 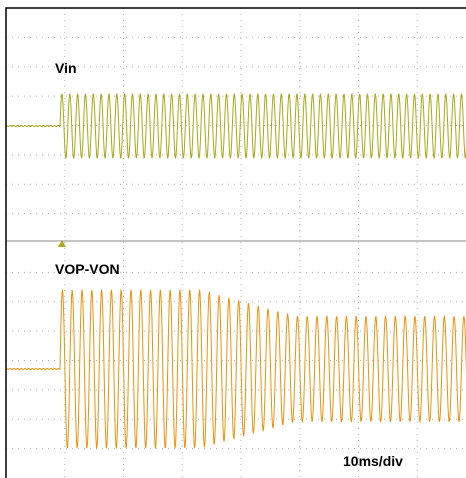 What do you see at coordinates (373, 461) in the screenshot?
I see `time-base-label: 10ms/div` at bounding box center [373, 461].